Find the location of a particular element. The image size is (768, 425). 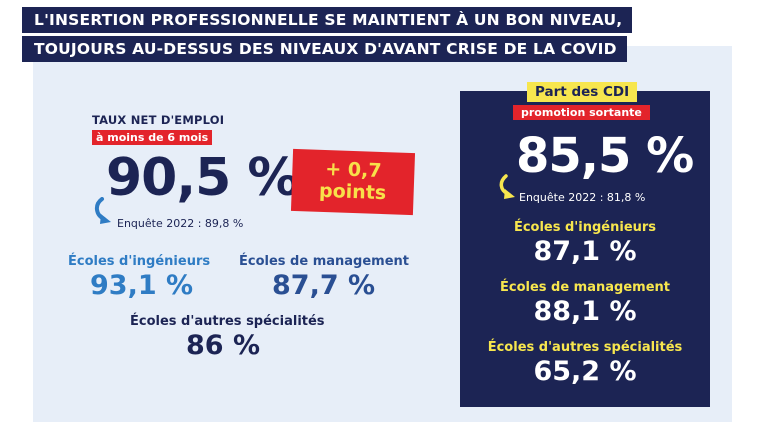

left-engineering-value: 93,1 % is located at coordinates (142, 285).